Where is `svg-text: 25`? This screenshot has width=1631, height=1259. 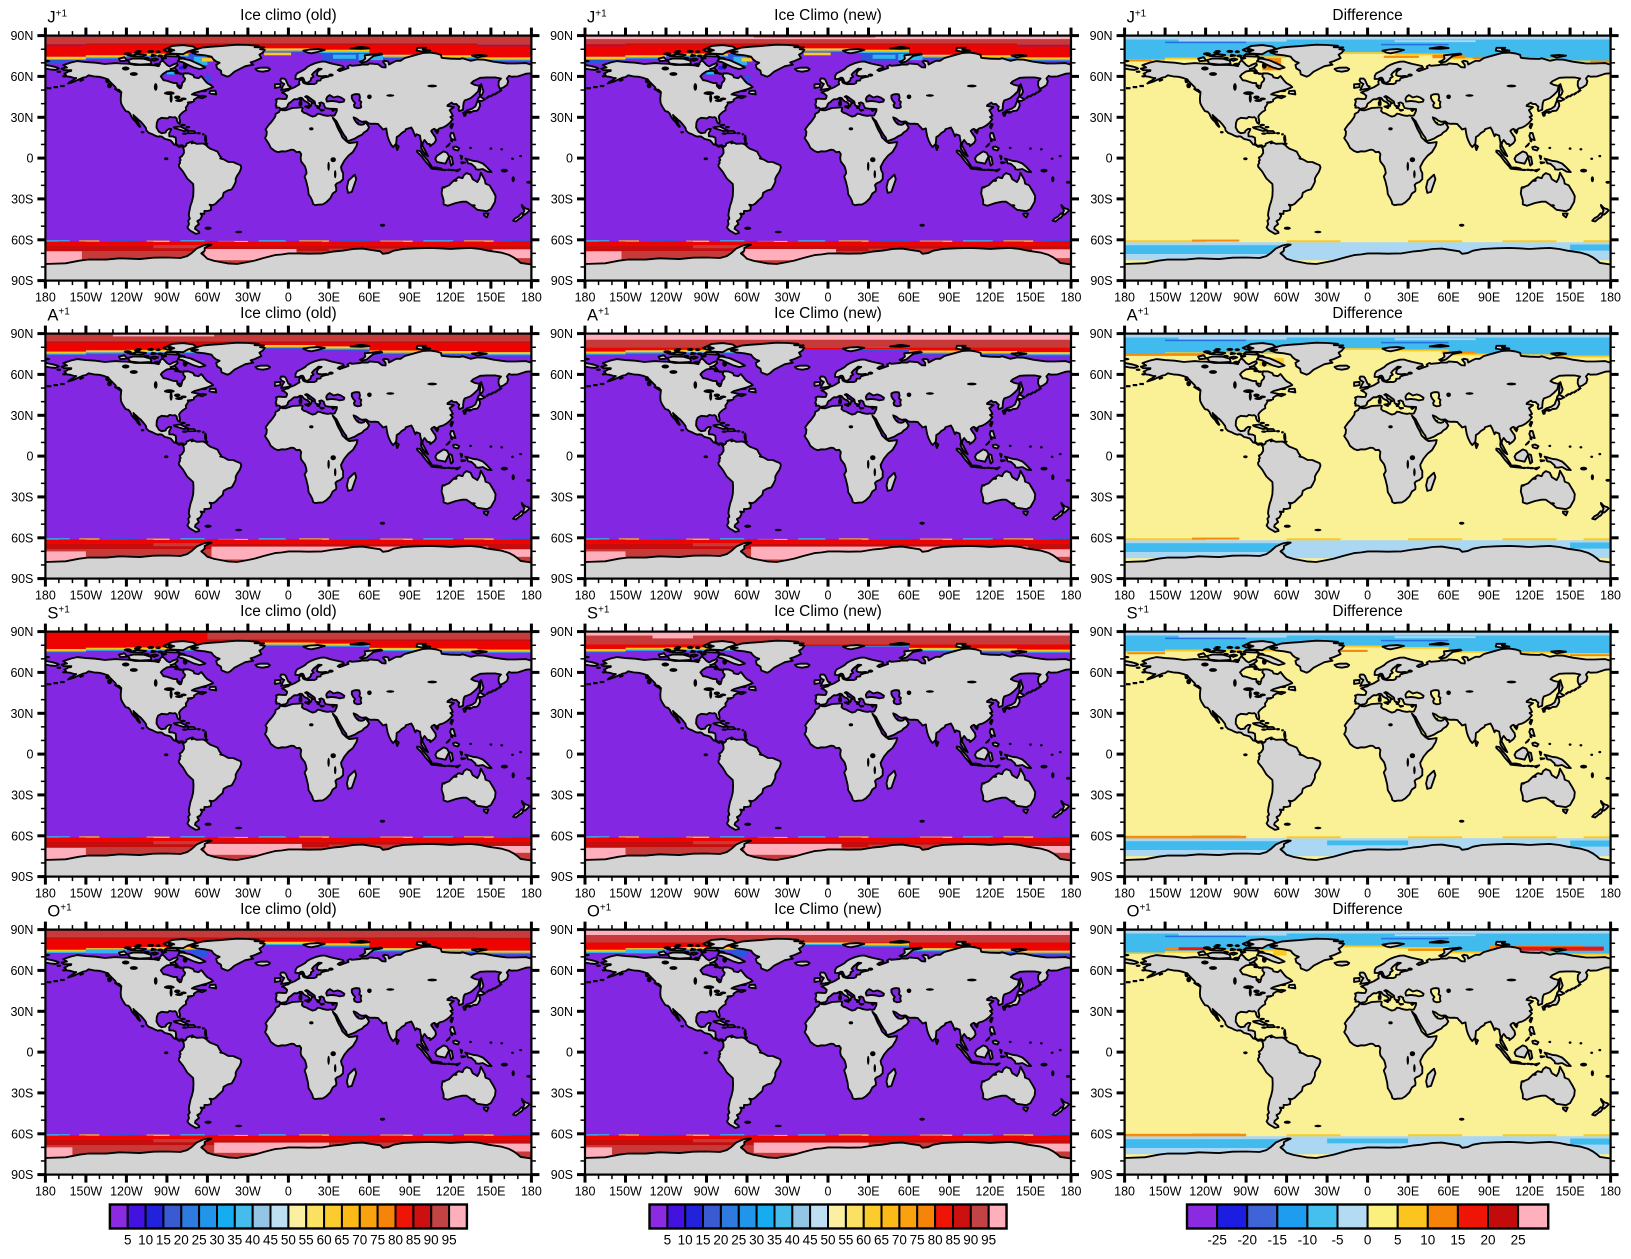
svg-text: 25 is located at coordinates (1518, 1240).